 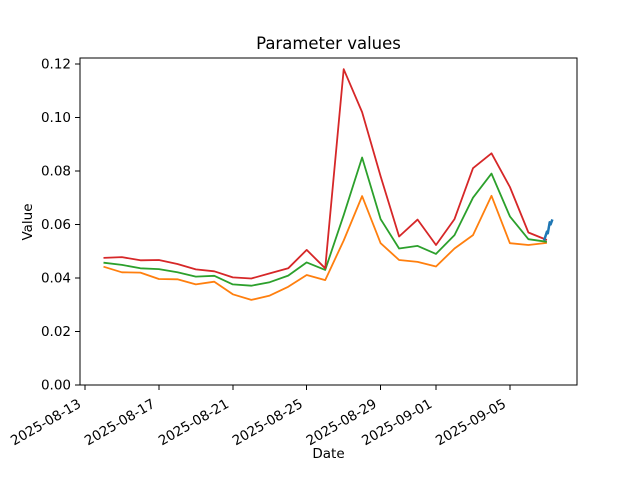 I want to click on y-tick-label: 0.02, so click(x=56, y=332).